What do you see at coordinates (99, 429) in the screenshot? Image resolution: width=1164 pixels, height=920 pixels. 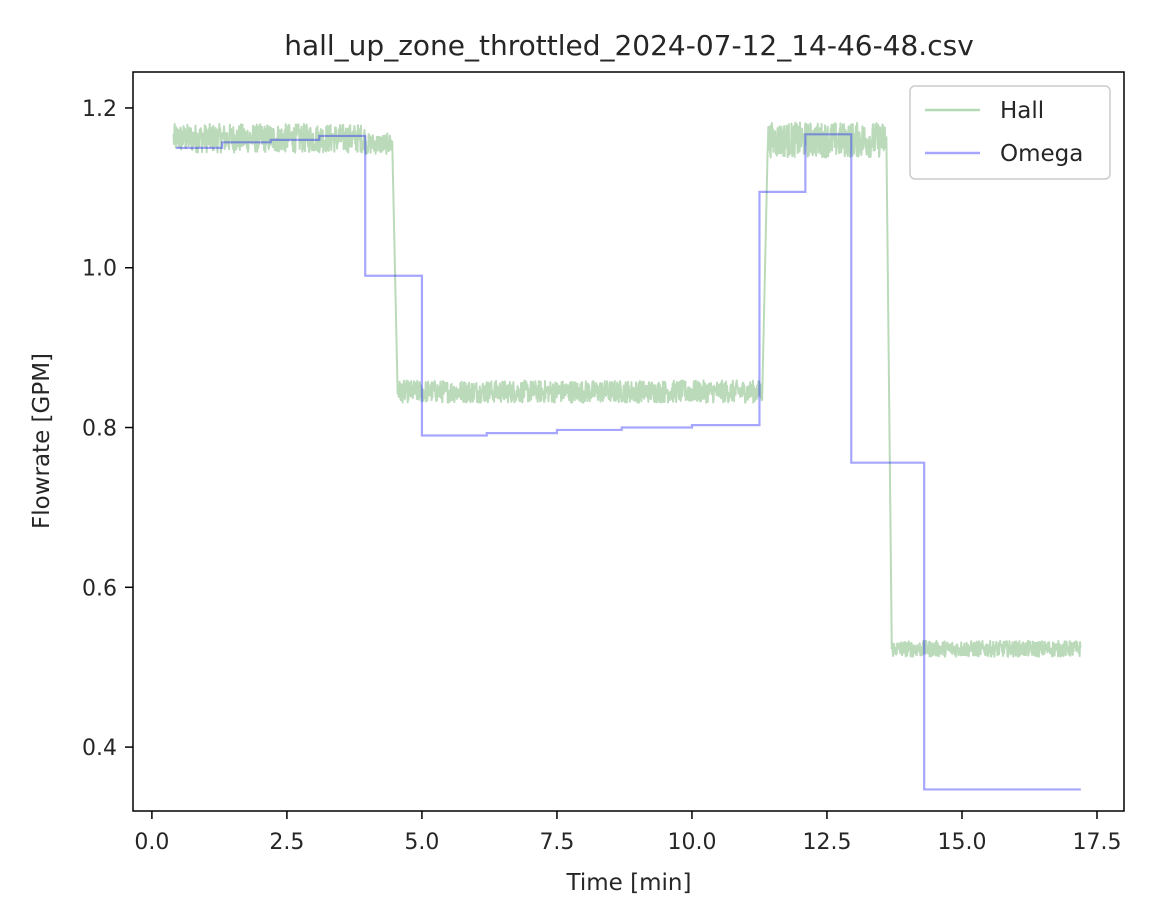 I see `y-tick-label: 0.8` at bounding box center [99, 429].